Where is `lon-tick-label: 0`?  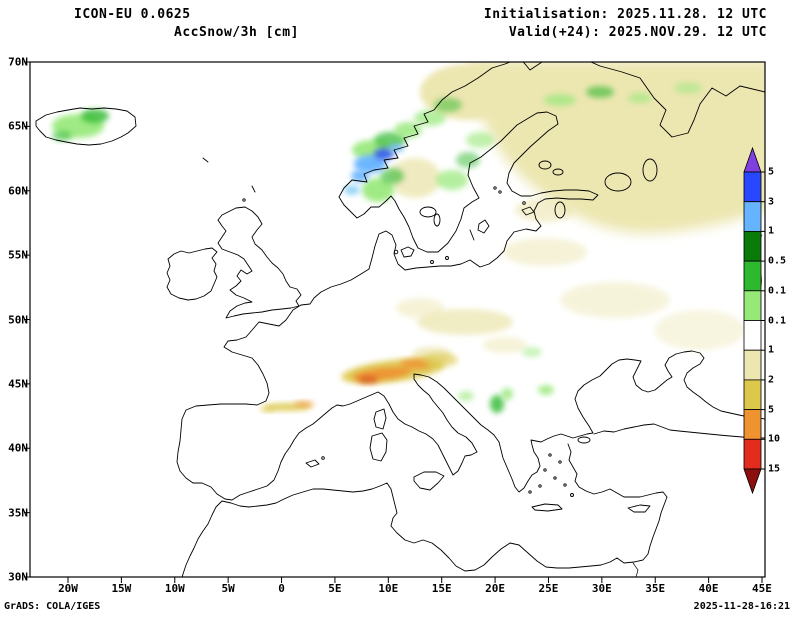 lon-tick-label: 0 is located at coordinates (281, 588).